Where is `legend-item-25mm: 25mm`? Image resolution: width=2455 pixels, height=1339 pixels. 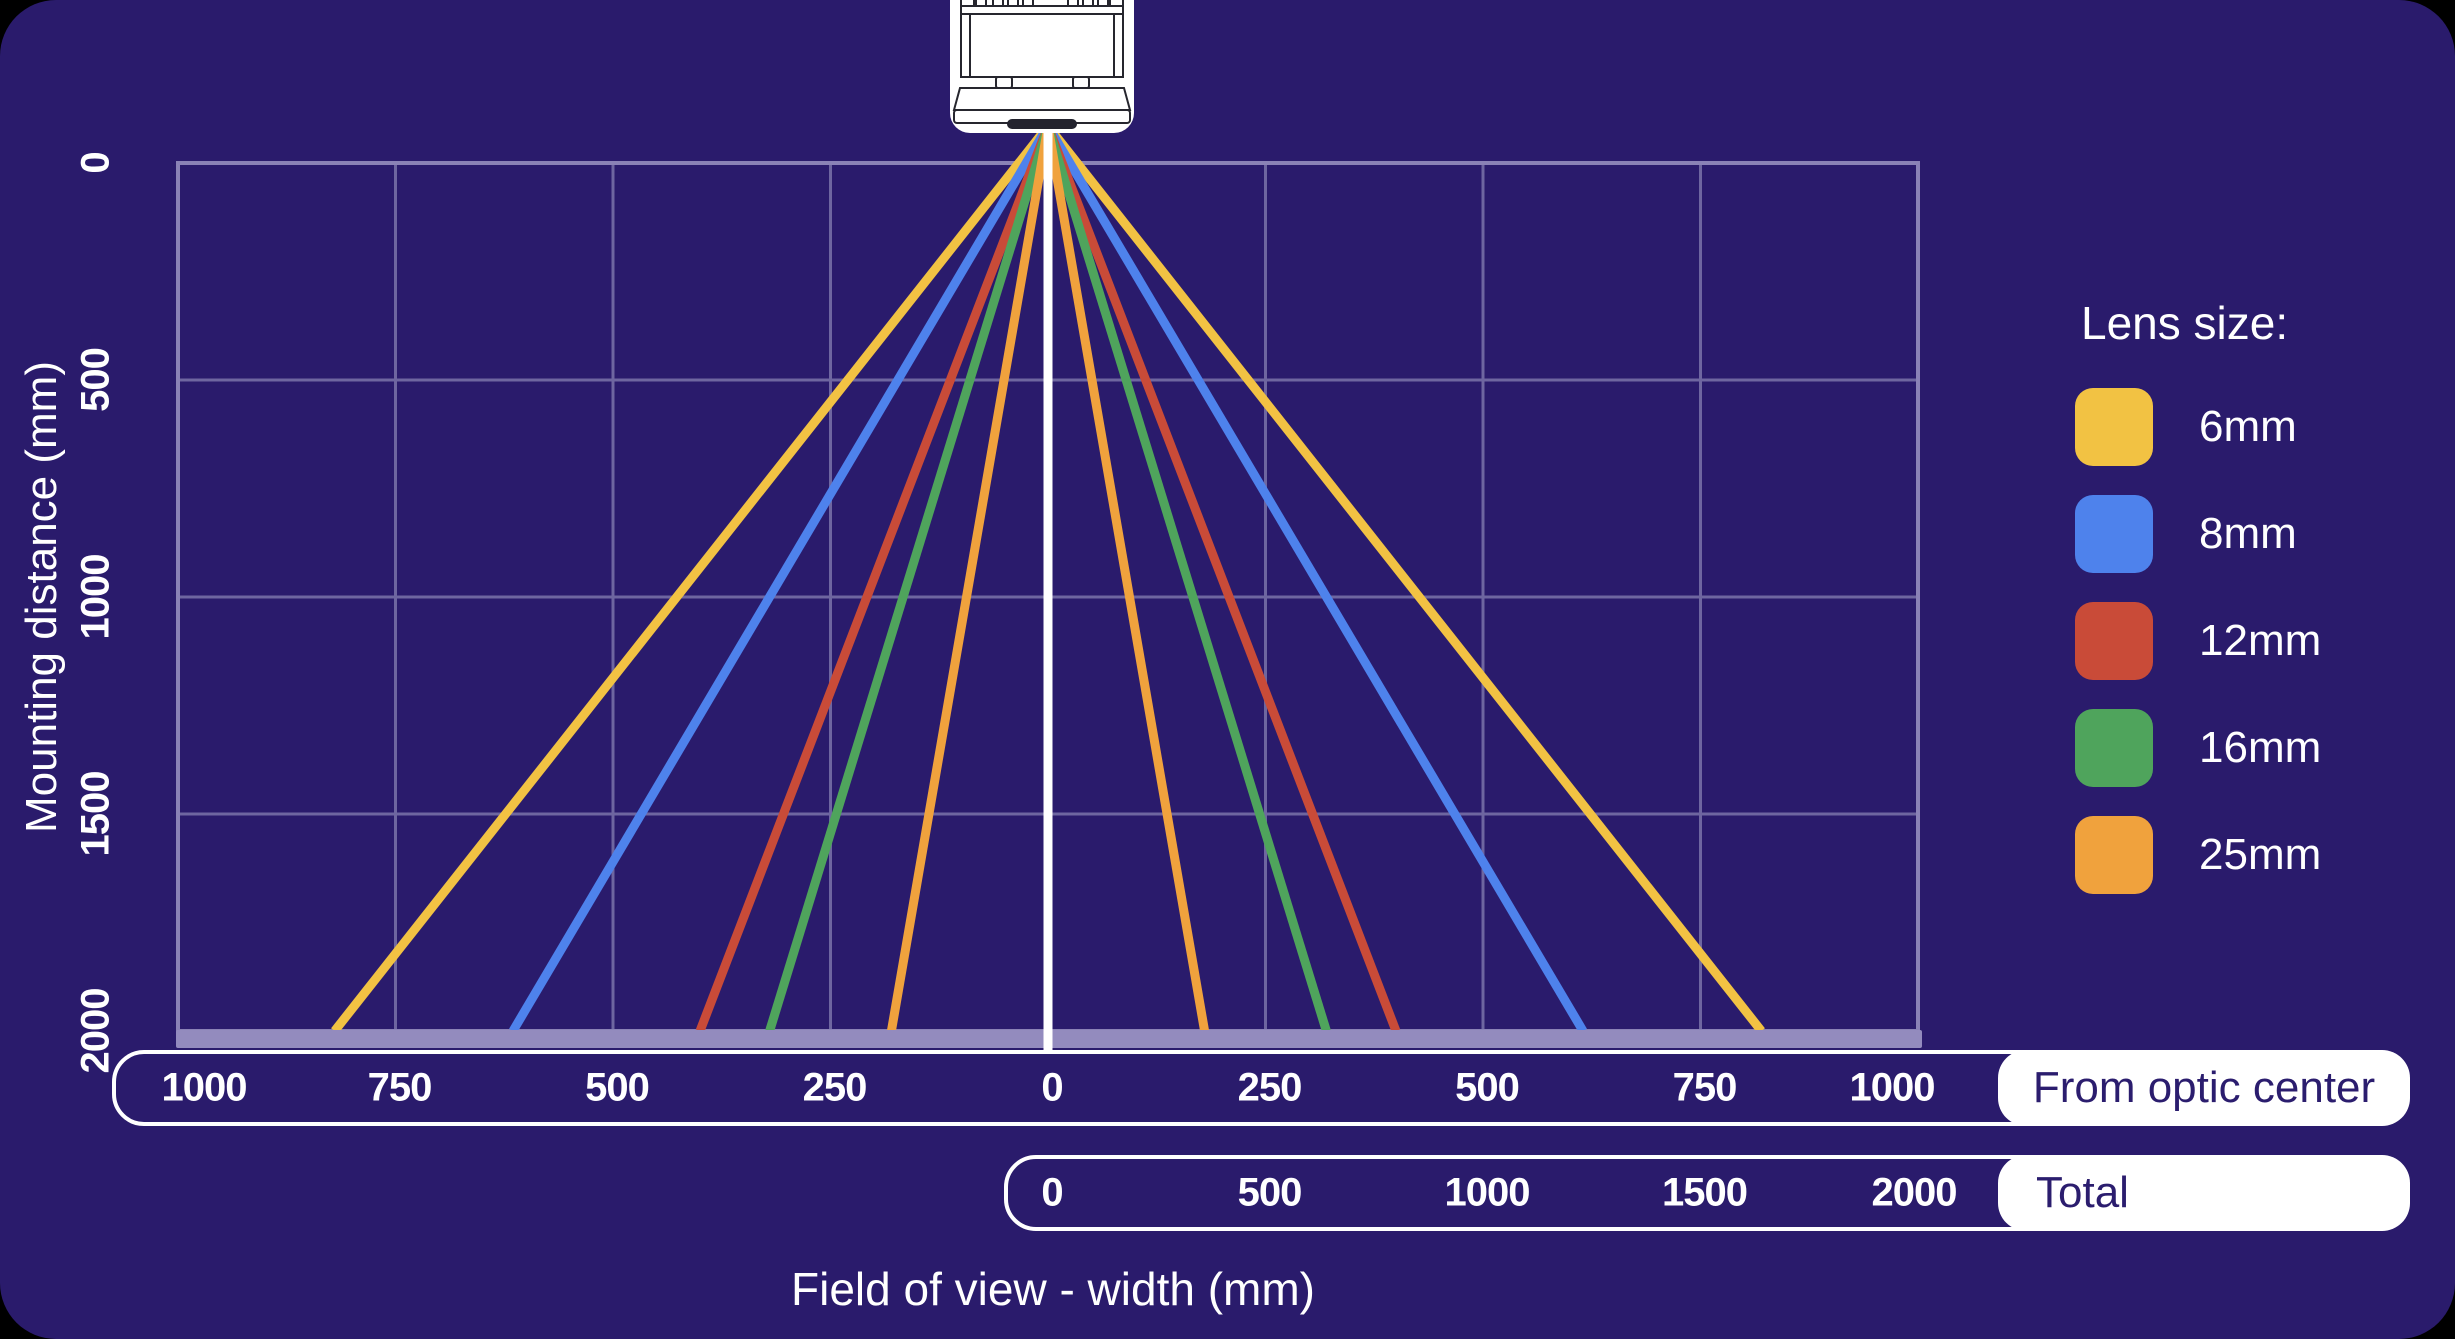 legend-item-25mm: 25mm is located at coordinates (2260, 855).